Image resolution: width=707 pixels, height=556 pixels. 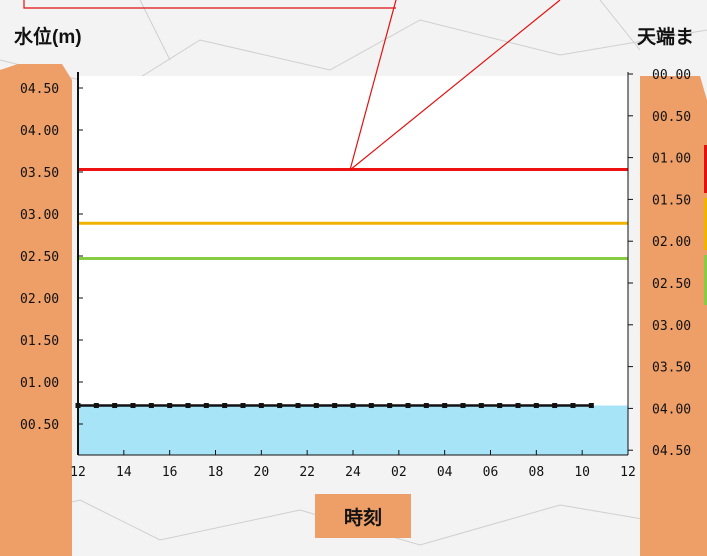 What do you see at coordinates (39, 425) in the screenshot?
I see `y-left-tick-label: 00.50` at bounding box center [39, 425].